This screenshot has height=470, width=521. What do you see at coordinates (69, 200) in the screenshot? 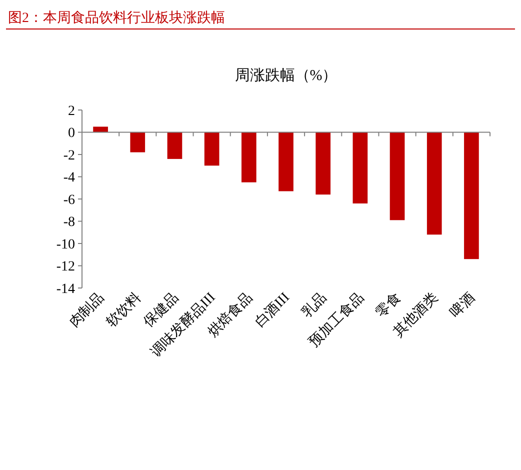
I see `y-tick-label: -6` at bounding box center [69, 200].